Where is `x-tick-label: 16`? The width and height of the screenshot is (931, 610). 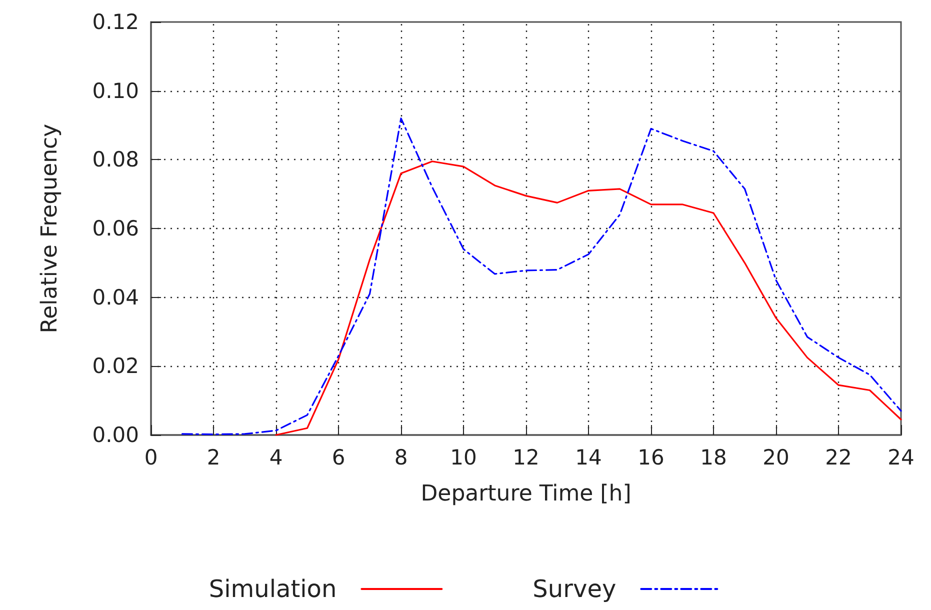 x-tick-label: 16 is located at coordinates (651, 458).